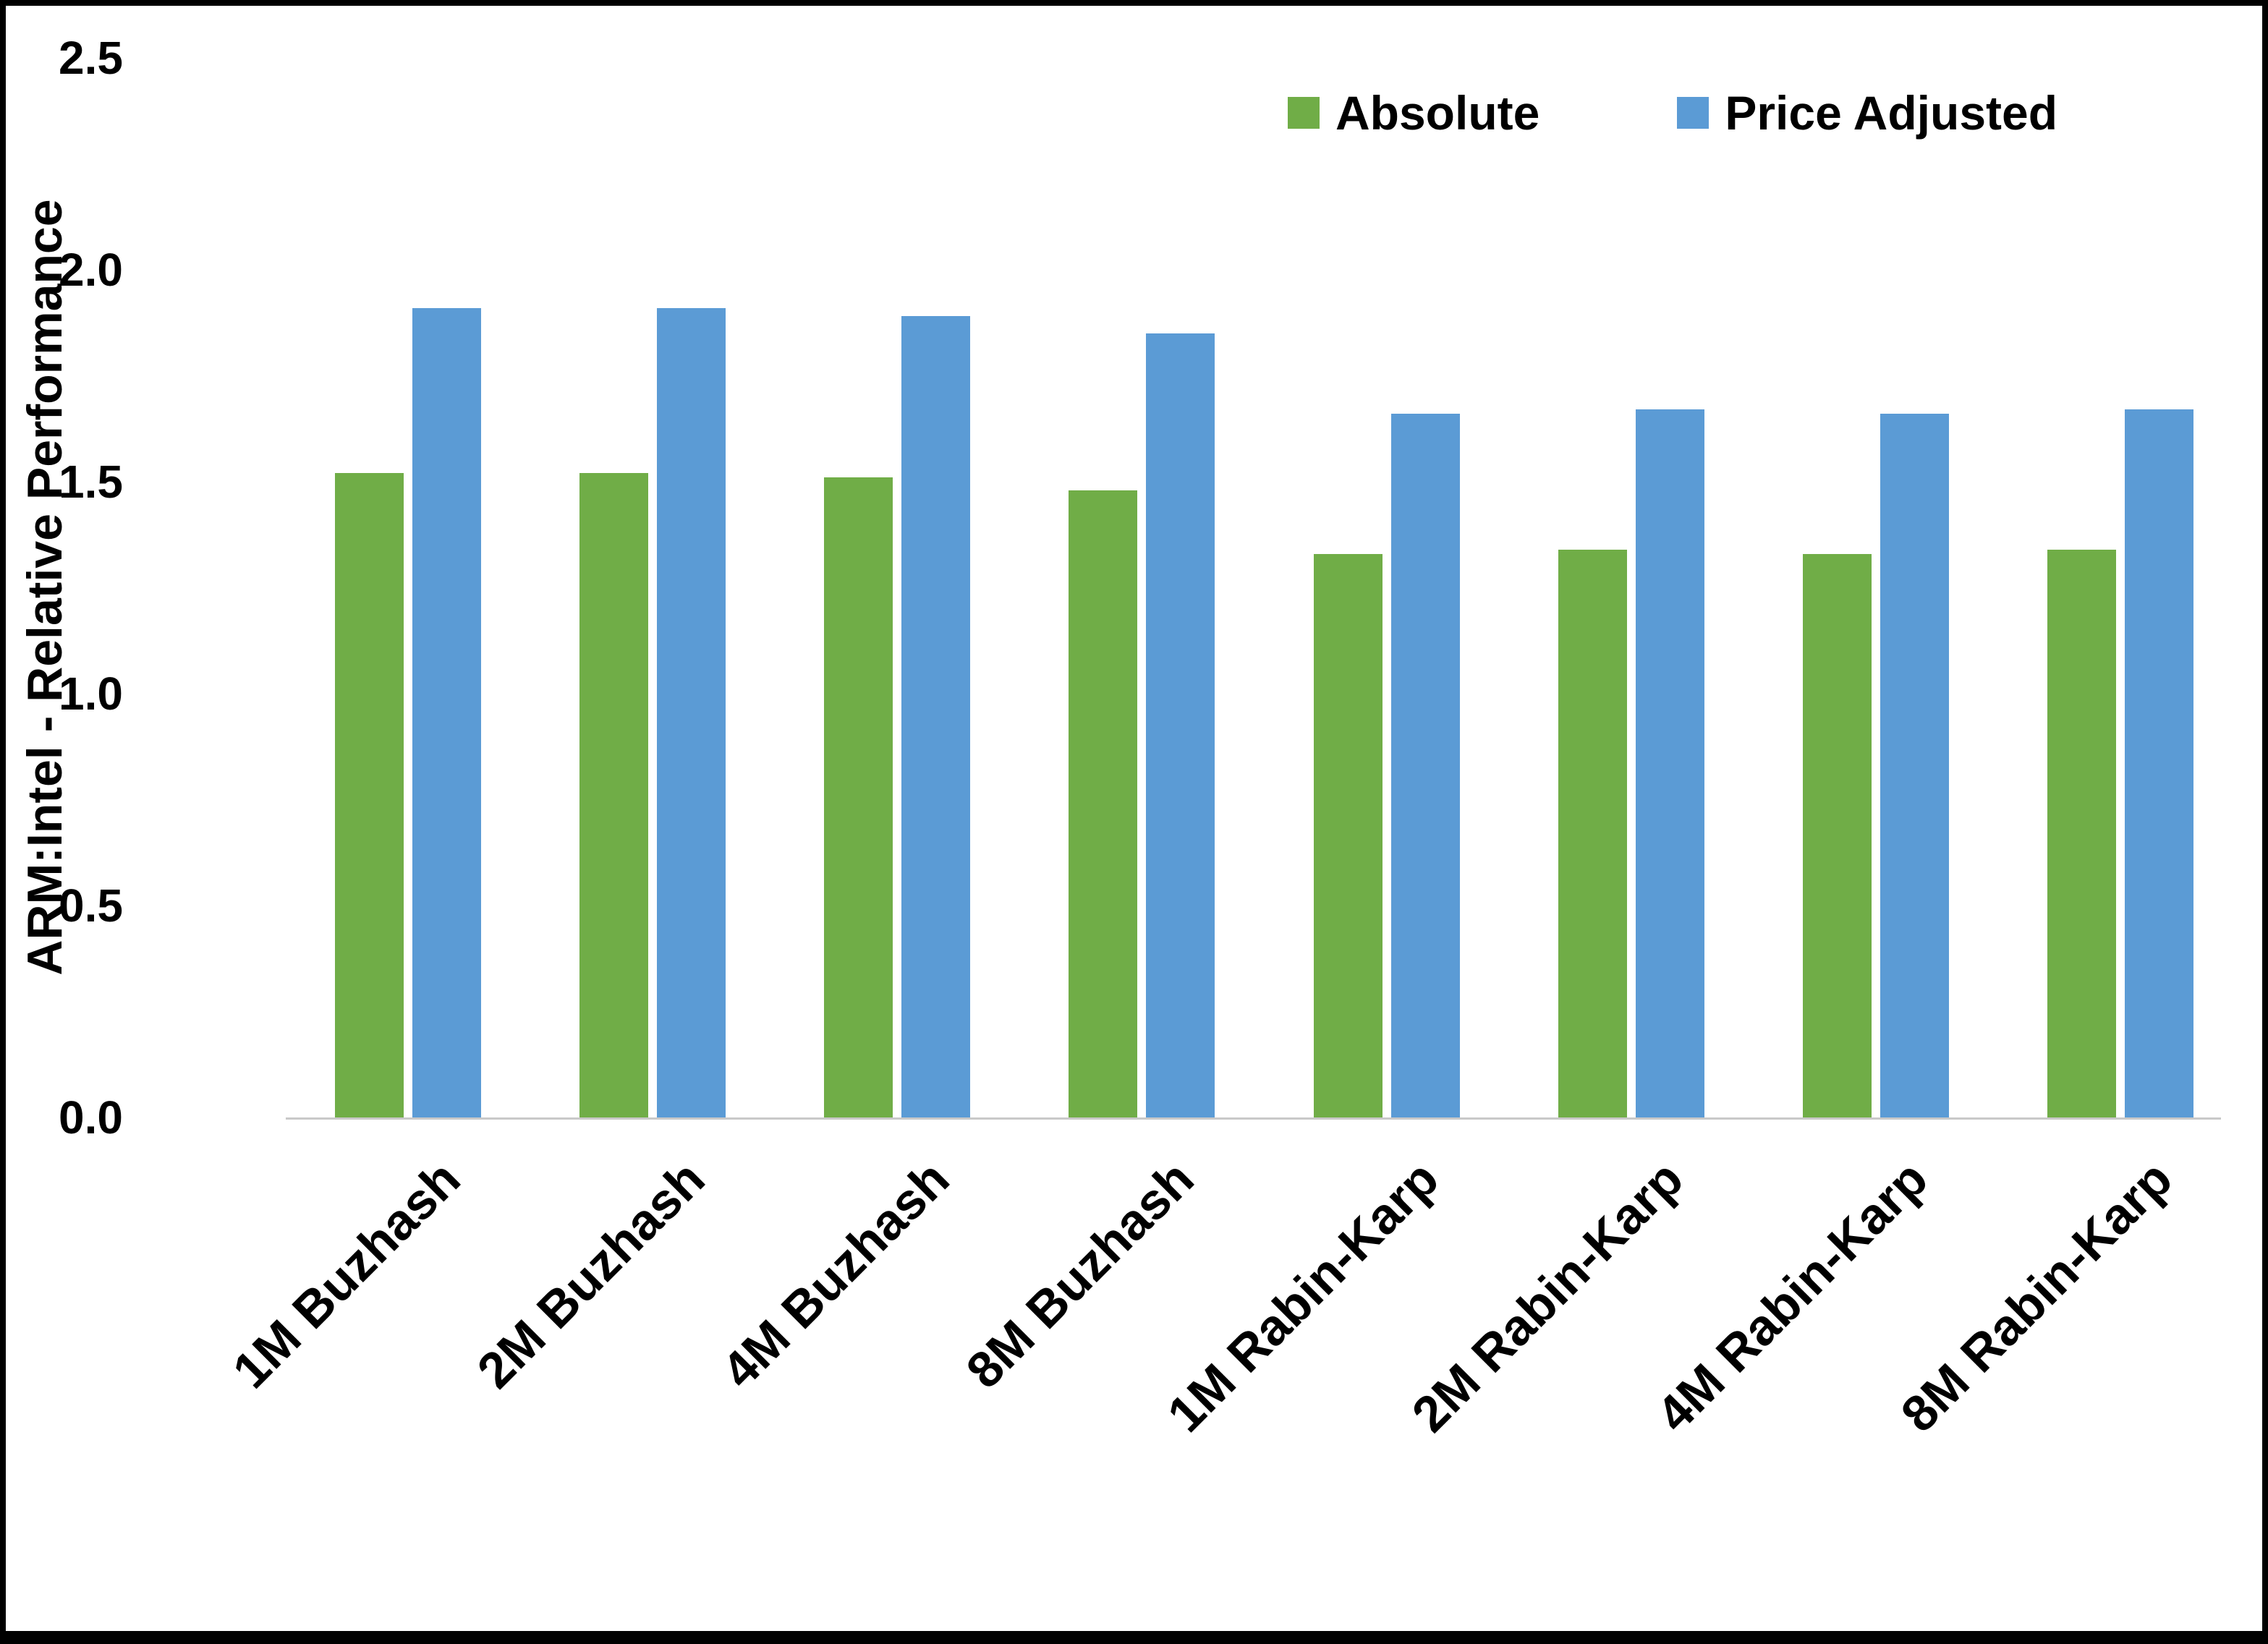 The height and width of the screenshot is (1644, 2268). Describe the element at coordinates (91, 270) in the screenshot. I see `y-tick-label: 2.0` at that location.